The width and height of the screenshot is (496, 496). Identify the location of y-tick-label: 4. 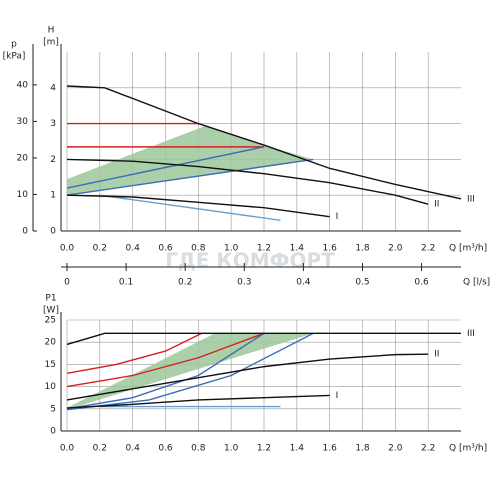
(53, 88).